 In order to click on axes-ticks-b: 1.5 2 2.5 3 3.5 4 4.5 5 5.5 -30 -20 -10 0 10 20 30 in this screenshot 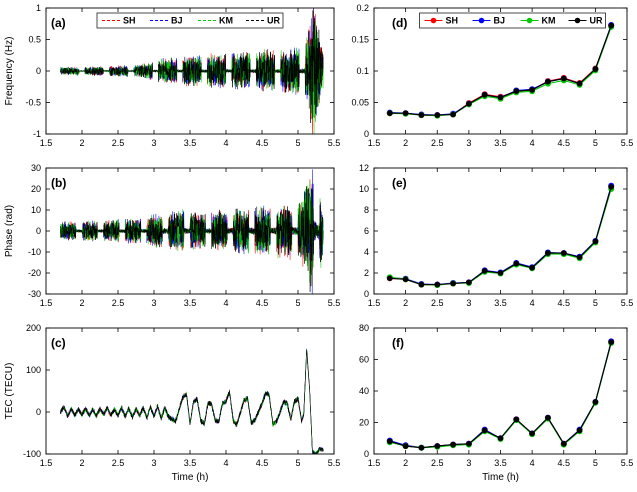, I will do `click(184, 235)`.